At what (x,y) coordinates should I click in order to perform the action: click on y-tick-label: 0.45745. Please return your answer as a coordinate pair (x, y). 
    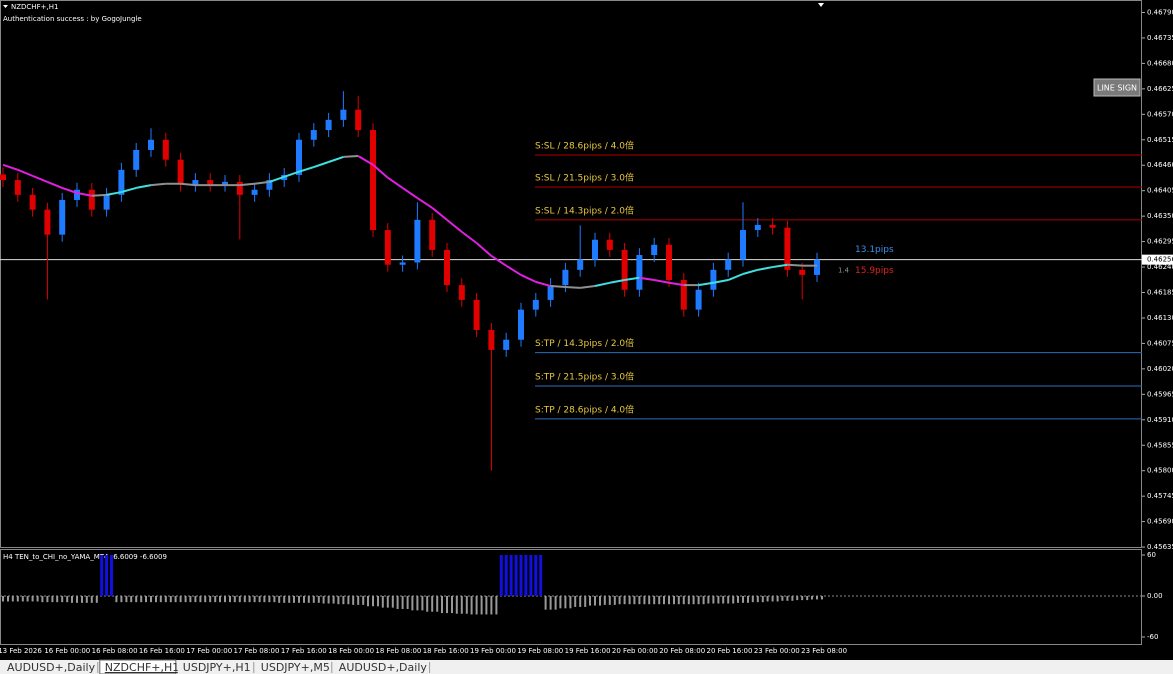
    Looking at the image, I should click on (1160, 496).